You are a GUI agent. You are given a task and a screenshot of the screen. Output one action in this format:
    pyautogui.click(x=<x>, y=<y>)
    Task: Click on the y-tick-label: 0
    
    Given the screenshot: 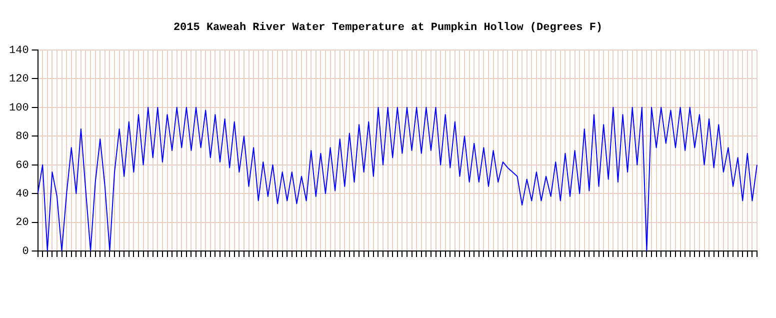 What is the action you would take?
    pyautogui.click(x=25, y=252)
    